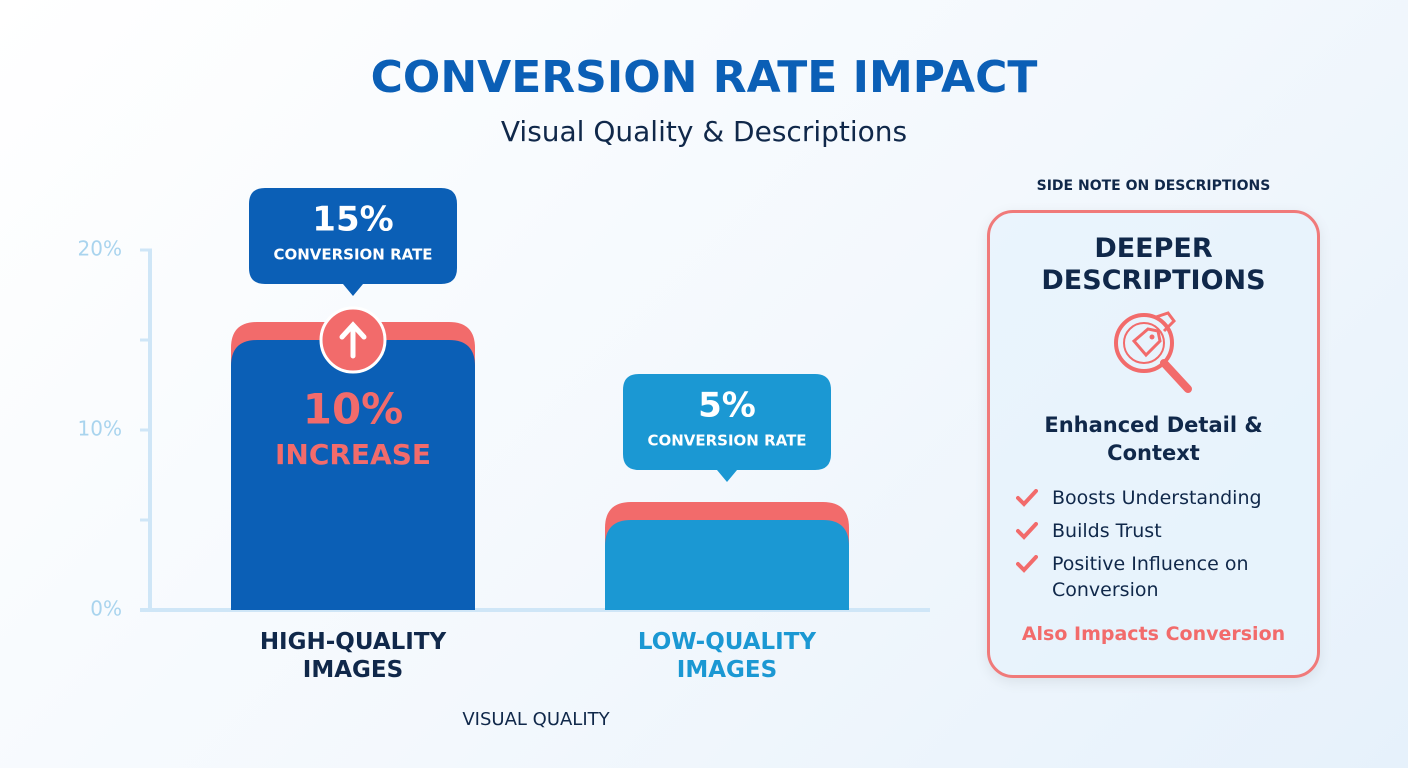 This screenshot has height=768, width=1408. I want to click on point: Builds Trust, so click(1160, 531).